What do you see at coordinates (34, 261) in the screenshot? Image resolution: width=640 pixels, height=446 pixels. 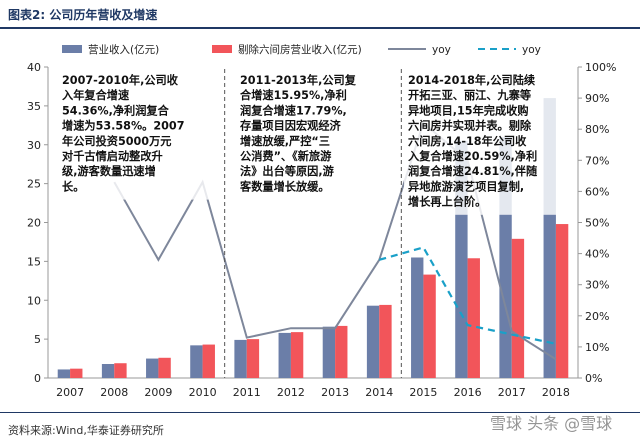 I see `y-left-tick-label: 15` at bounding box center [34, 261].